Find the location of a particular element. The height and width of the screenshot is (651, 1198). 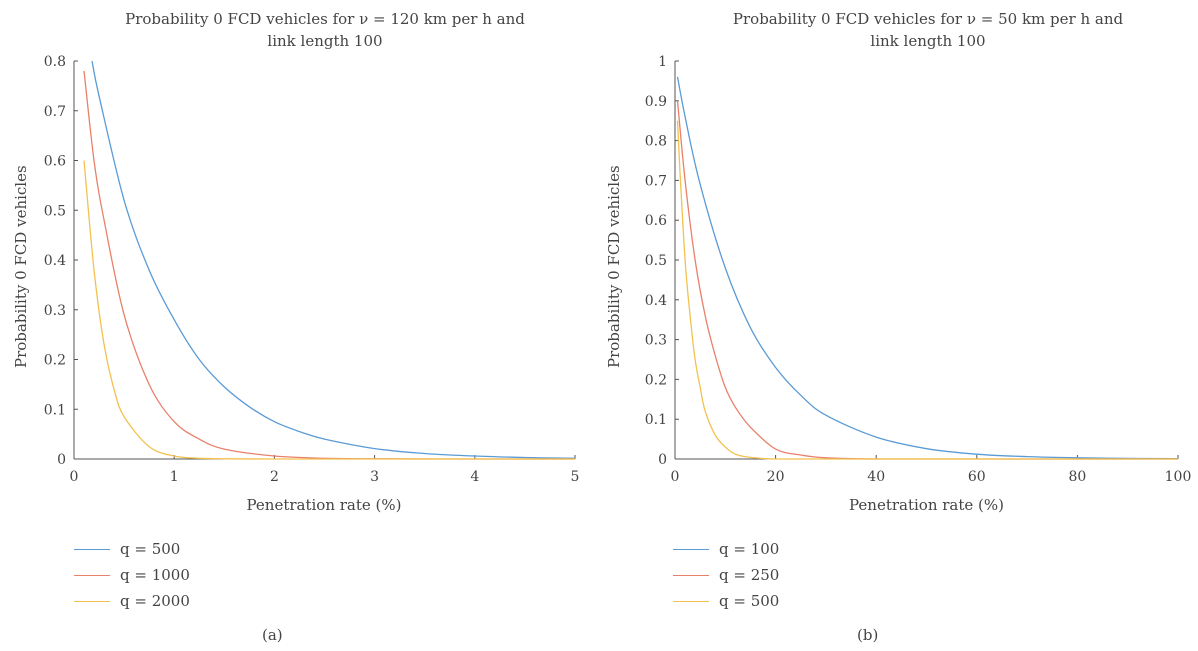

x-tick-label: 60 is located at coordinates (977, 477).